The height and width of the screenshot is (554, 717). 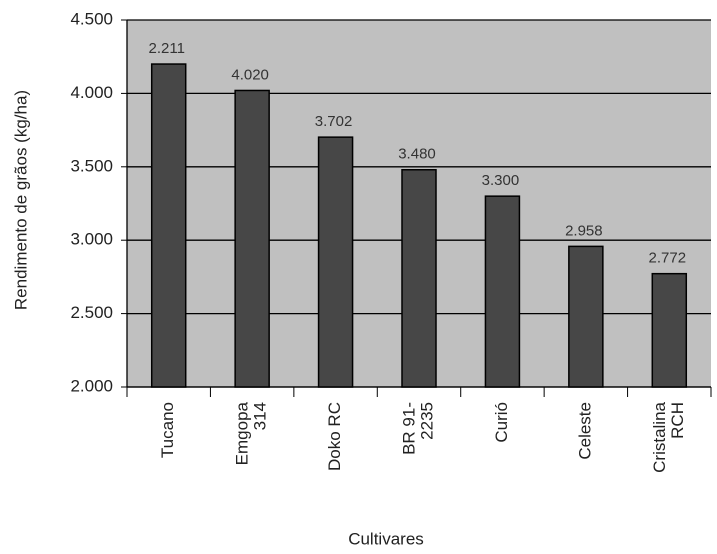 I want to click on x-tick-label: 2235, so click(x=426, y=421).